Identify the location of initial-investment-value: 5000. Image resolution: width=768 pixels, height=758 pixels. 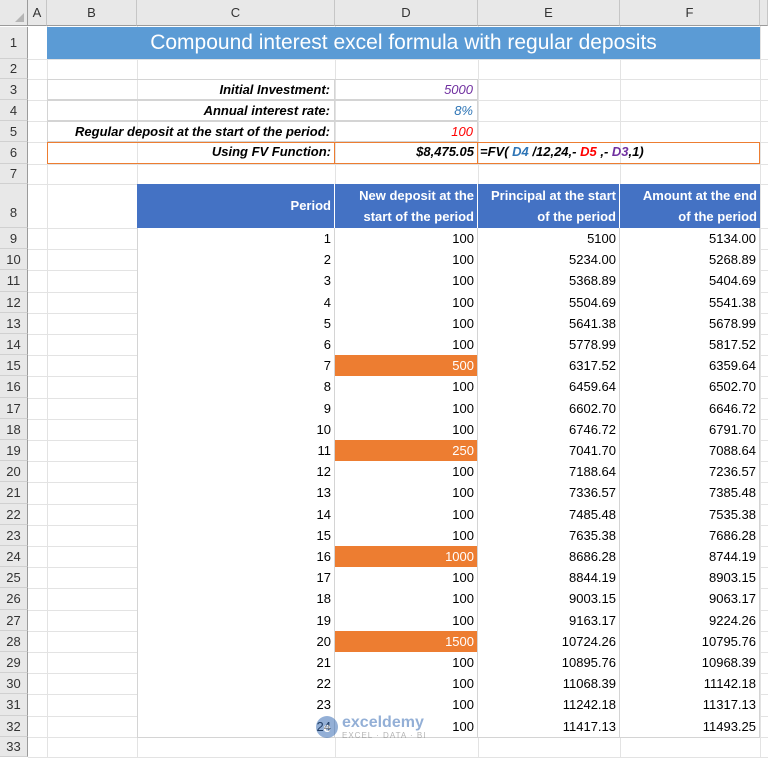
(406, 89).